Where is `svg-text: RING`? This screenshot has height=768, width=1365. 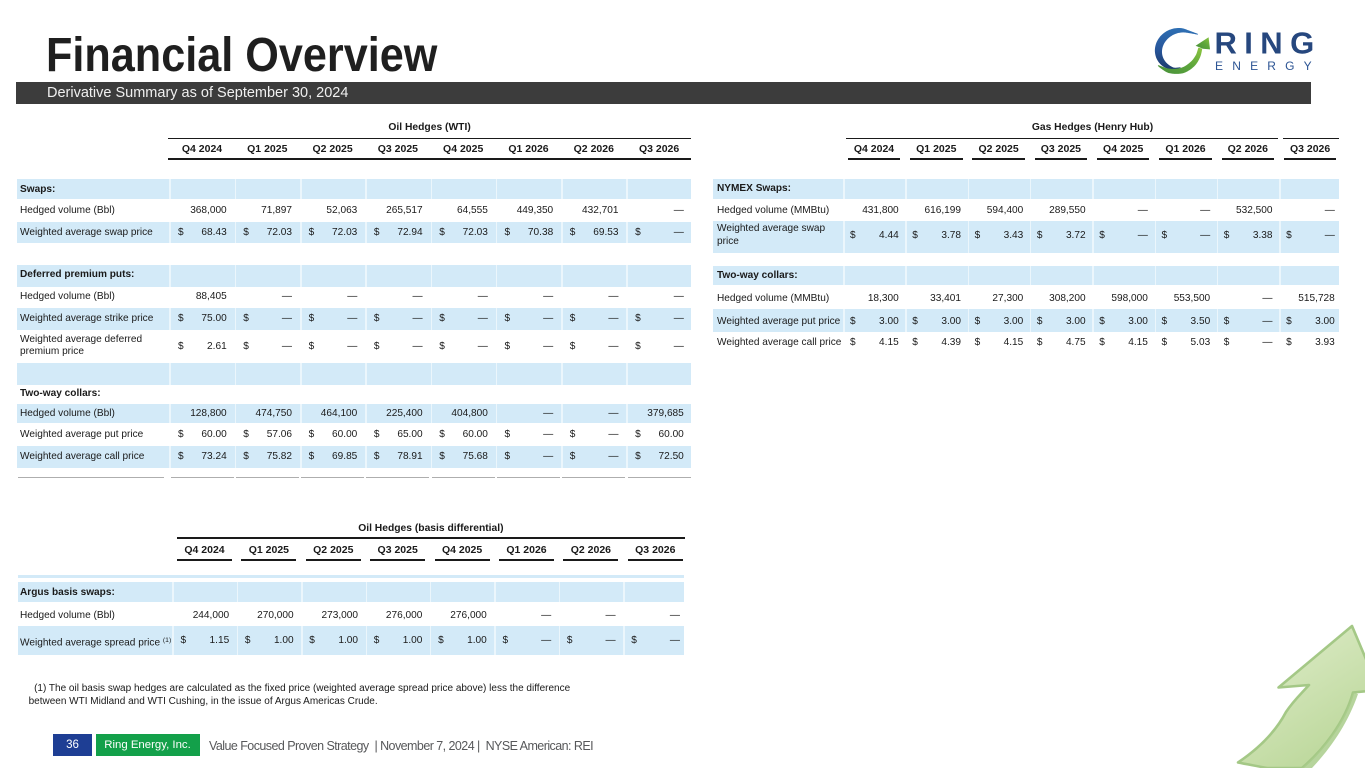
svg-text: RING is located at coordinates (1268, 42).